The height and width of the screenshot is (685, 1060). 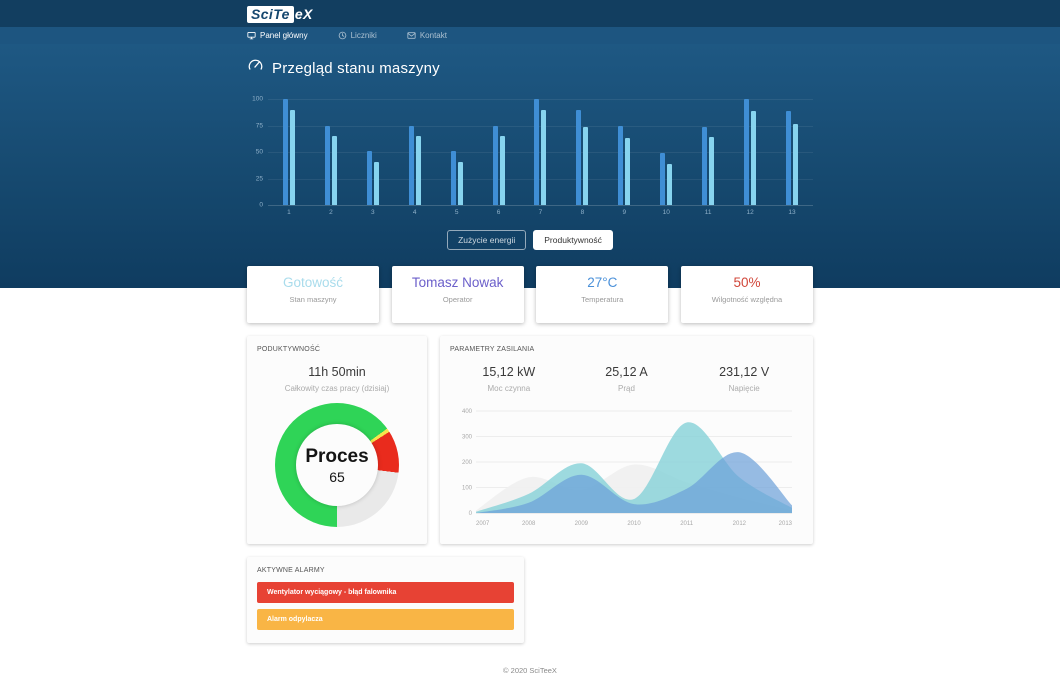 I want to click on alarm-item: Alarm odpylacza, so click(x=385, y=619).